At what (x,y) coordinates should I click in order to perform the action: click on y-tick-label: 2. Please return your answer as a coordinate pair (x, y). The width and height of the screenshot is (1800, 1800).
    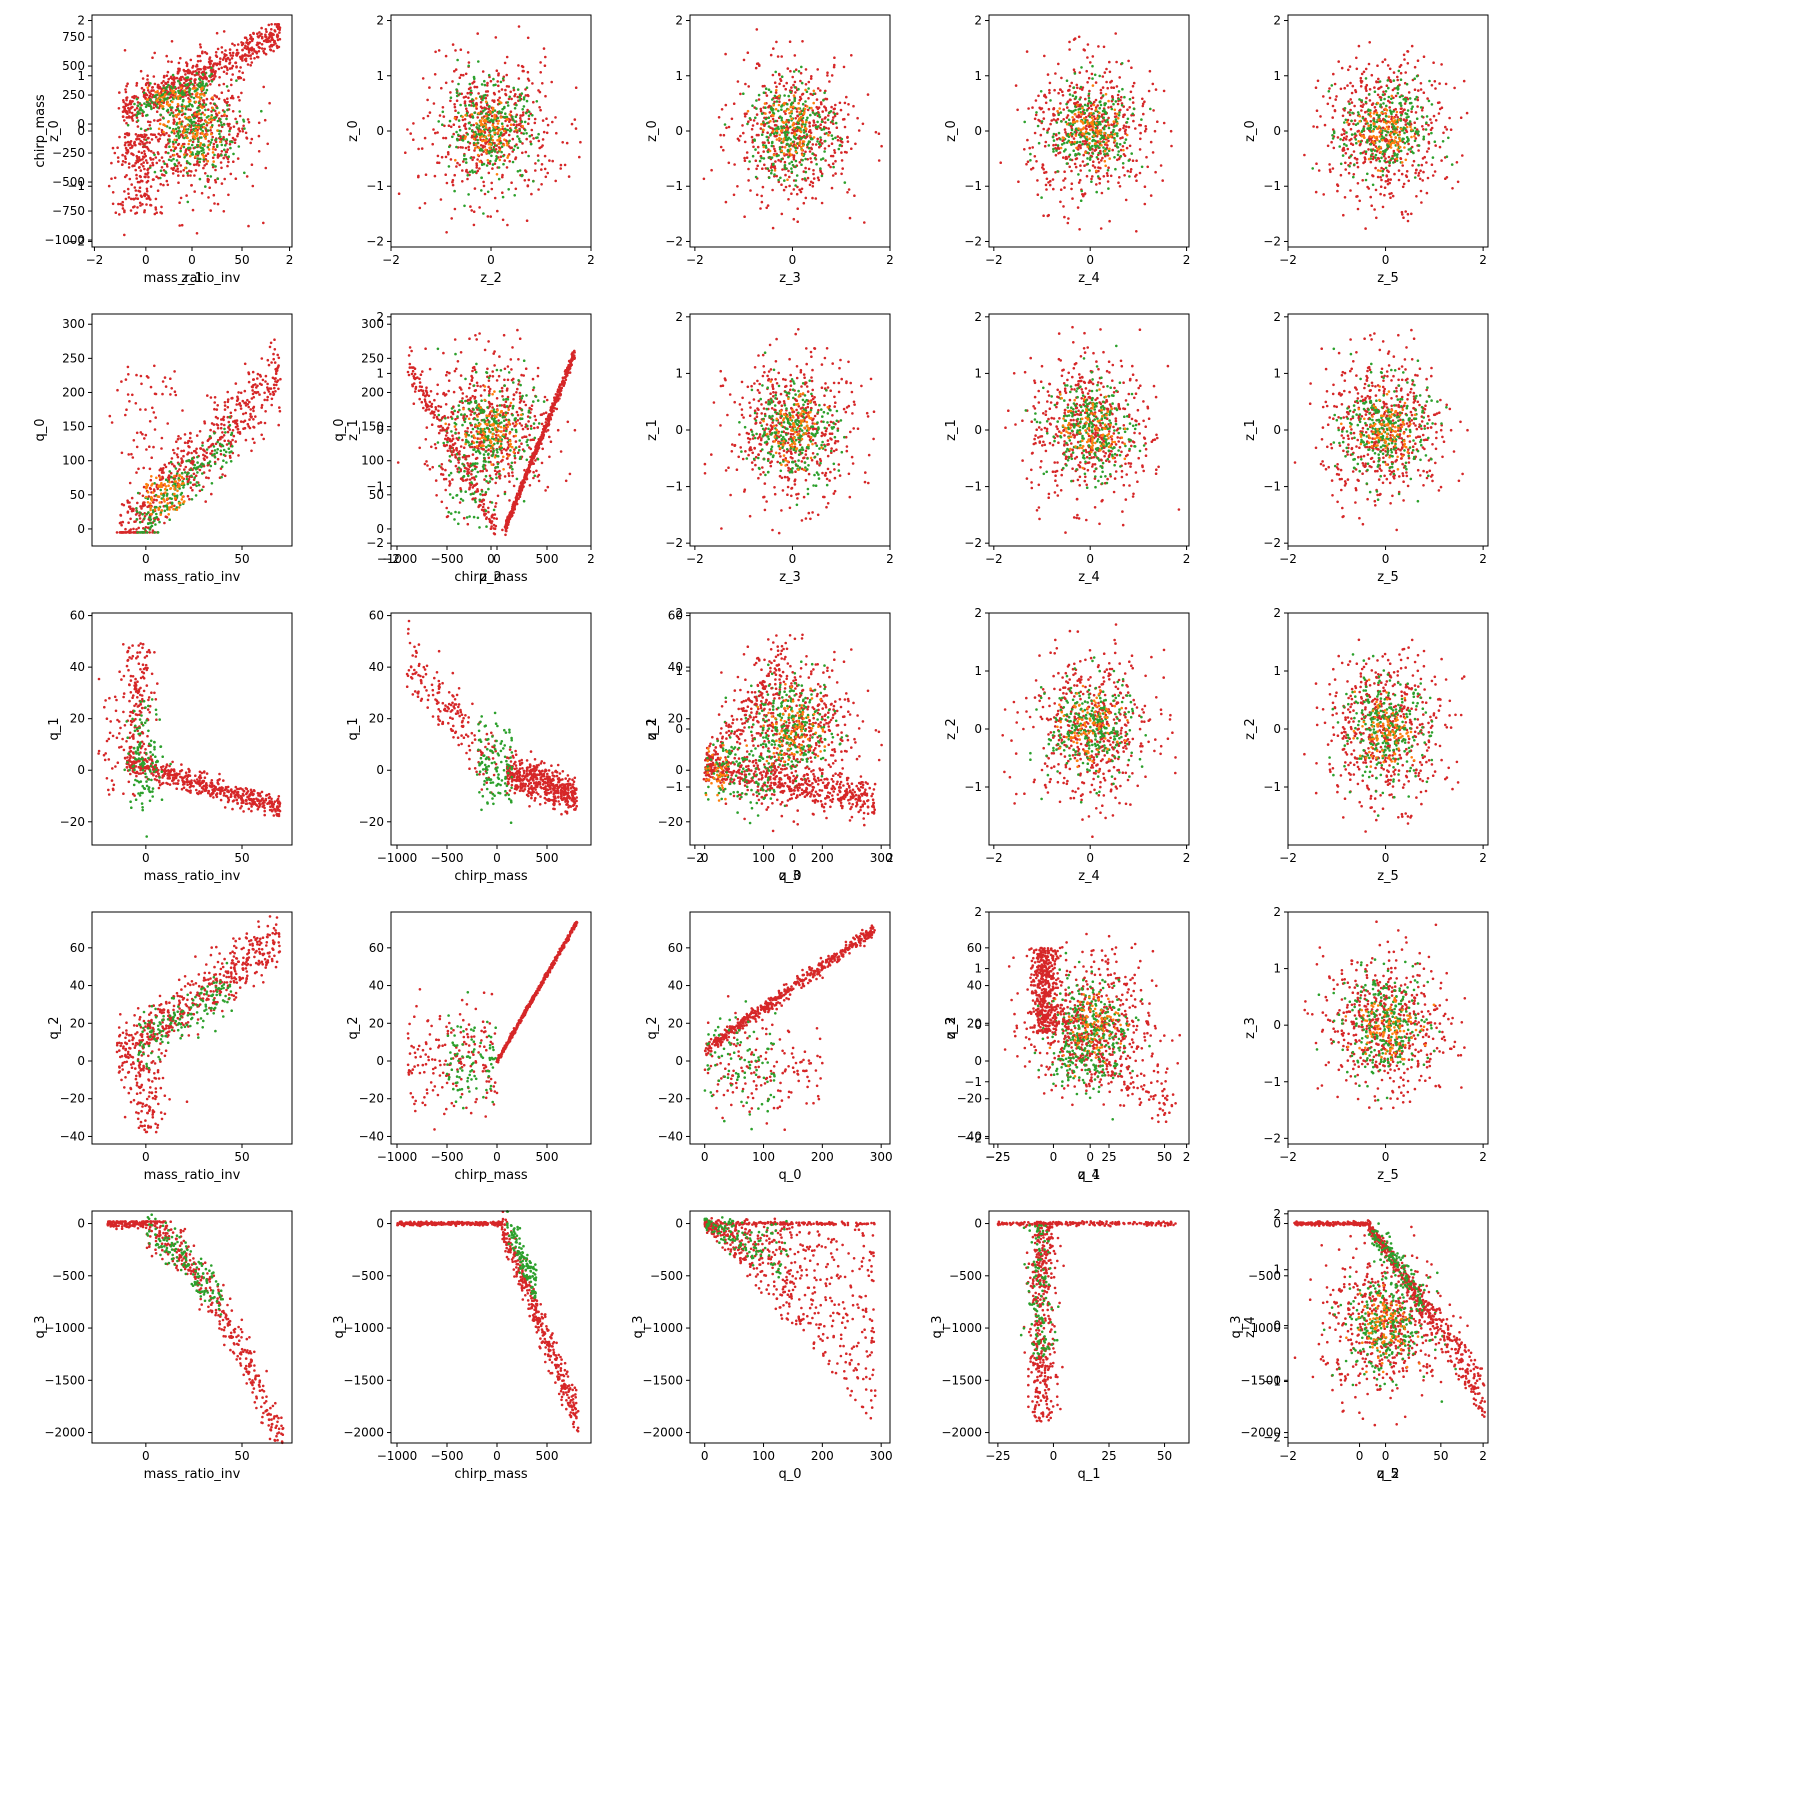
    Looking at the image, I should click on (1277, 21).